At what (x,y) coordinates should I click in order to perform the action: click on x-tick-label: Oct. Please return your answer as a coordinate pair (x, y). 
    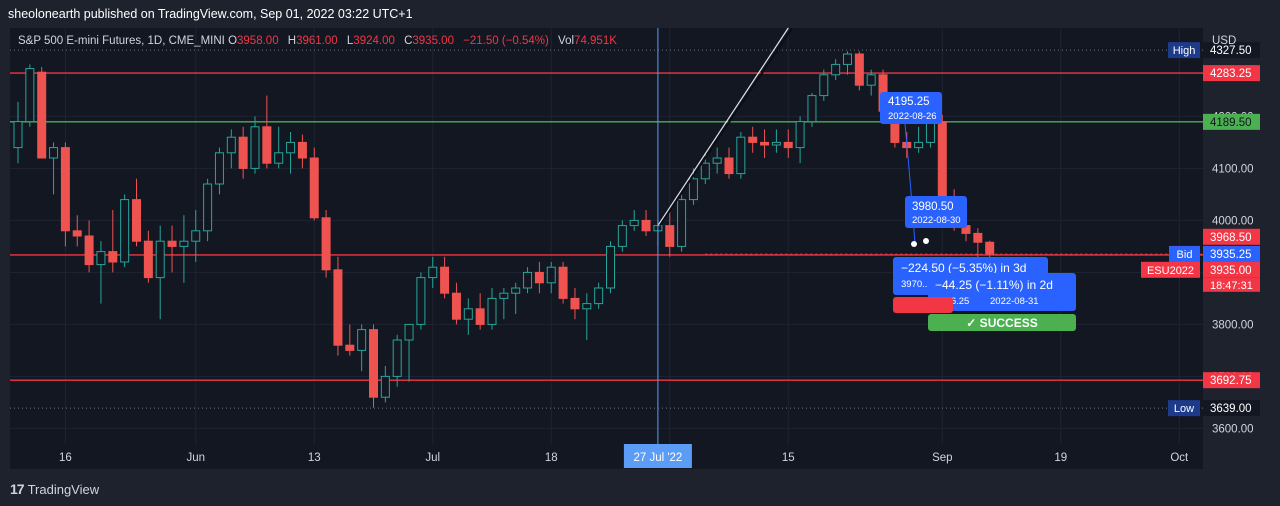
    Looking at the image, I should click on (1179, 458).